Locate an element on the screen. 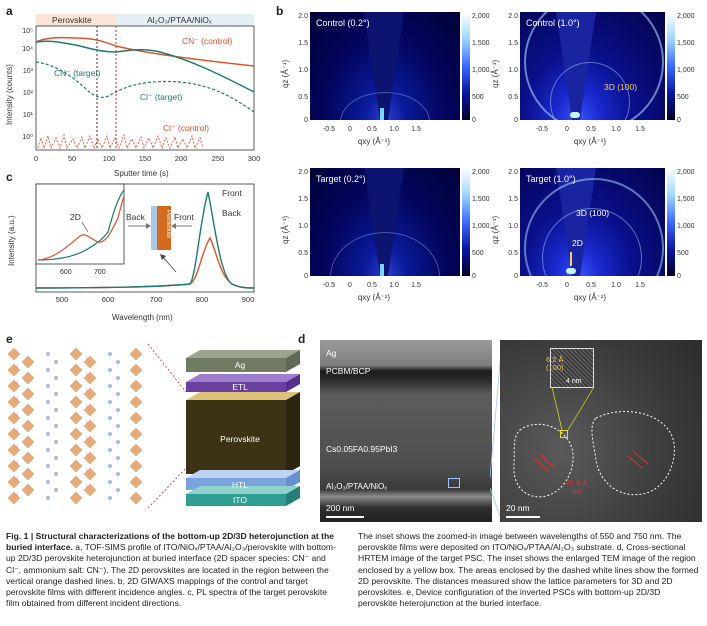 The height and width of the screenshot is (626, 707). device-substrate-bar is located at coordinates (154, 228).